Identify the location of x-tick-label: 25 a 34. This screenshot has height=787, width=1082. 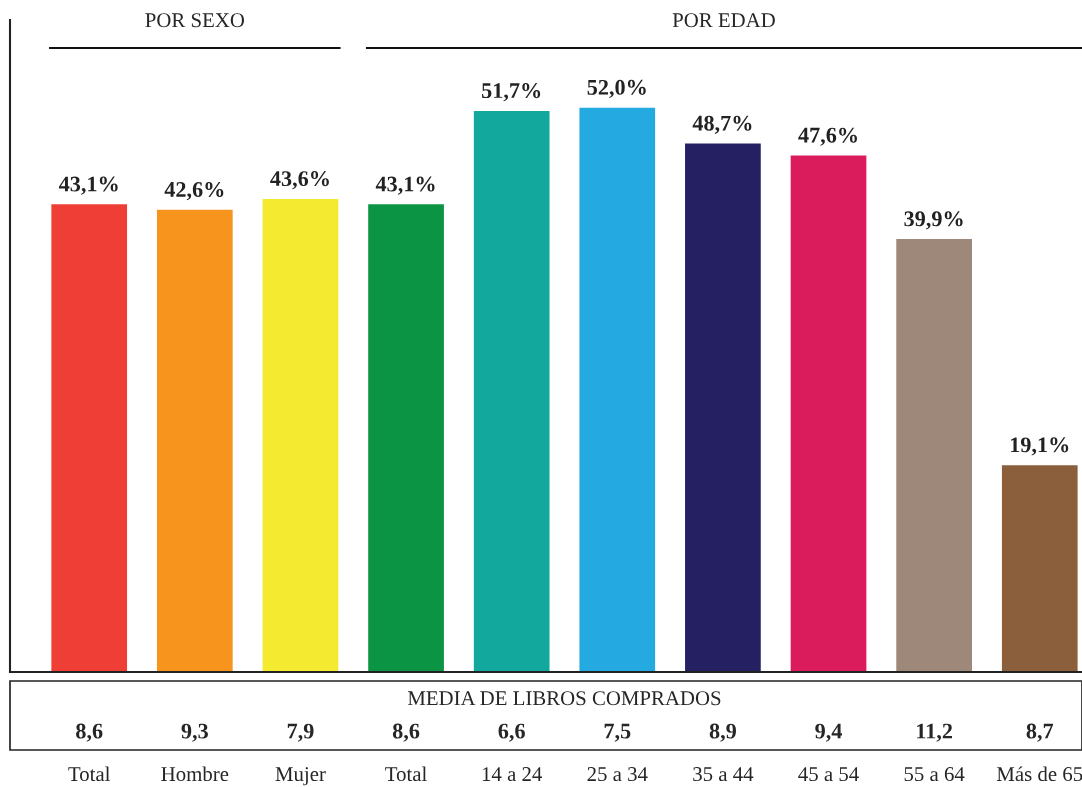
(617, 774).